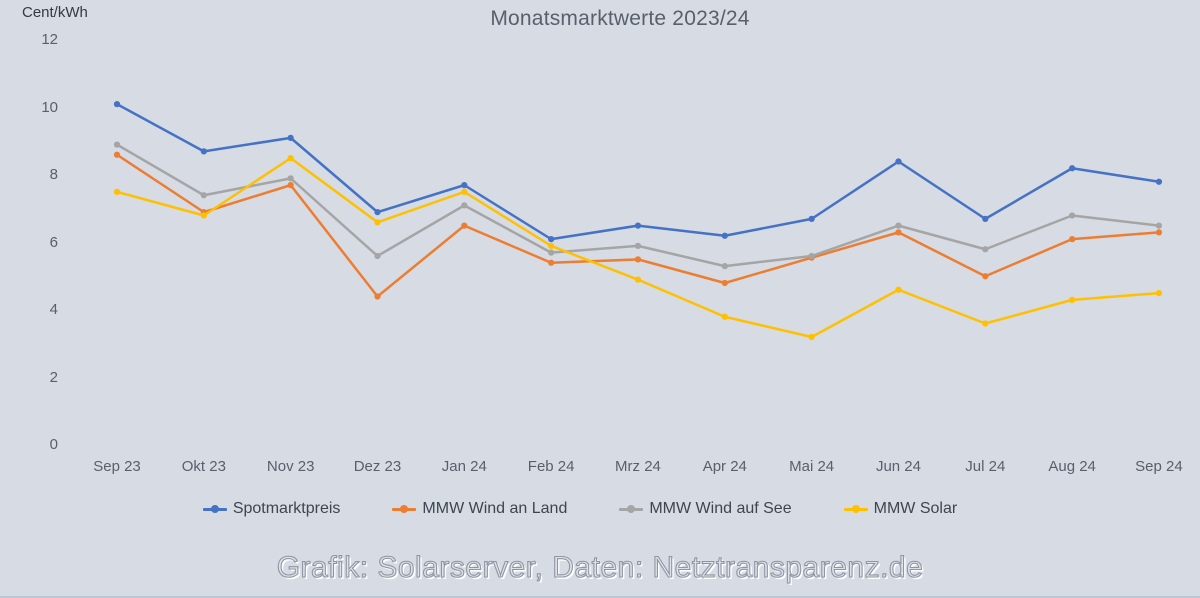  I want to click on y-tick-label: 12, so click(49, 39).